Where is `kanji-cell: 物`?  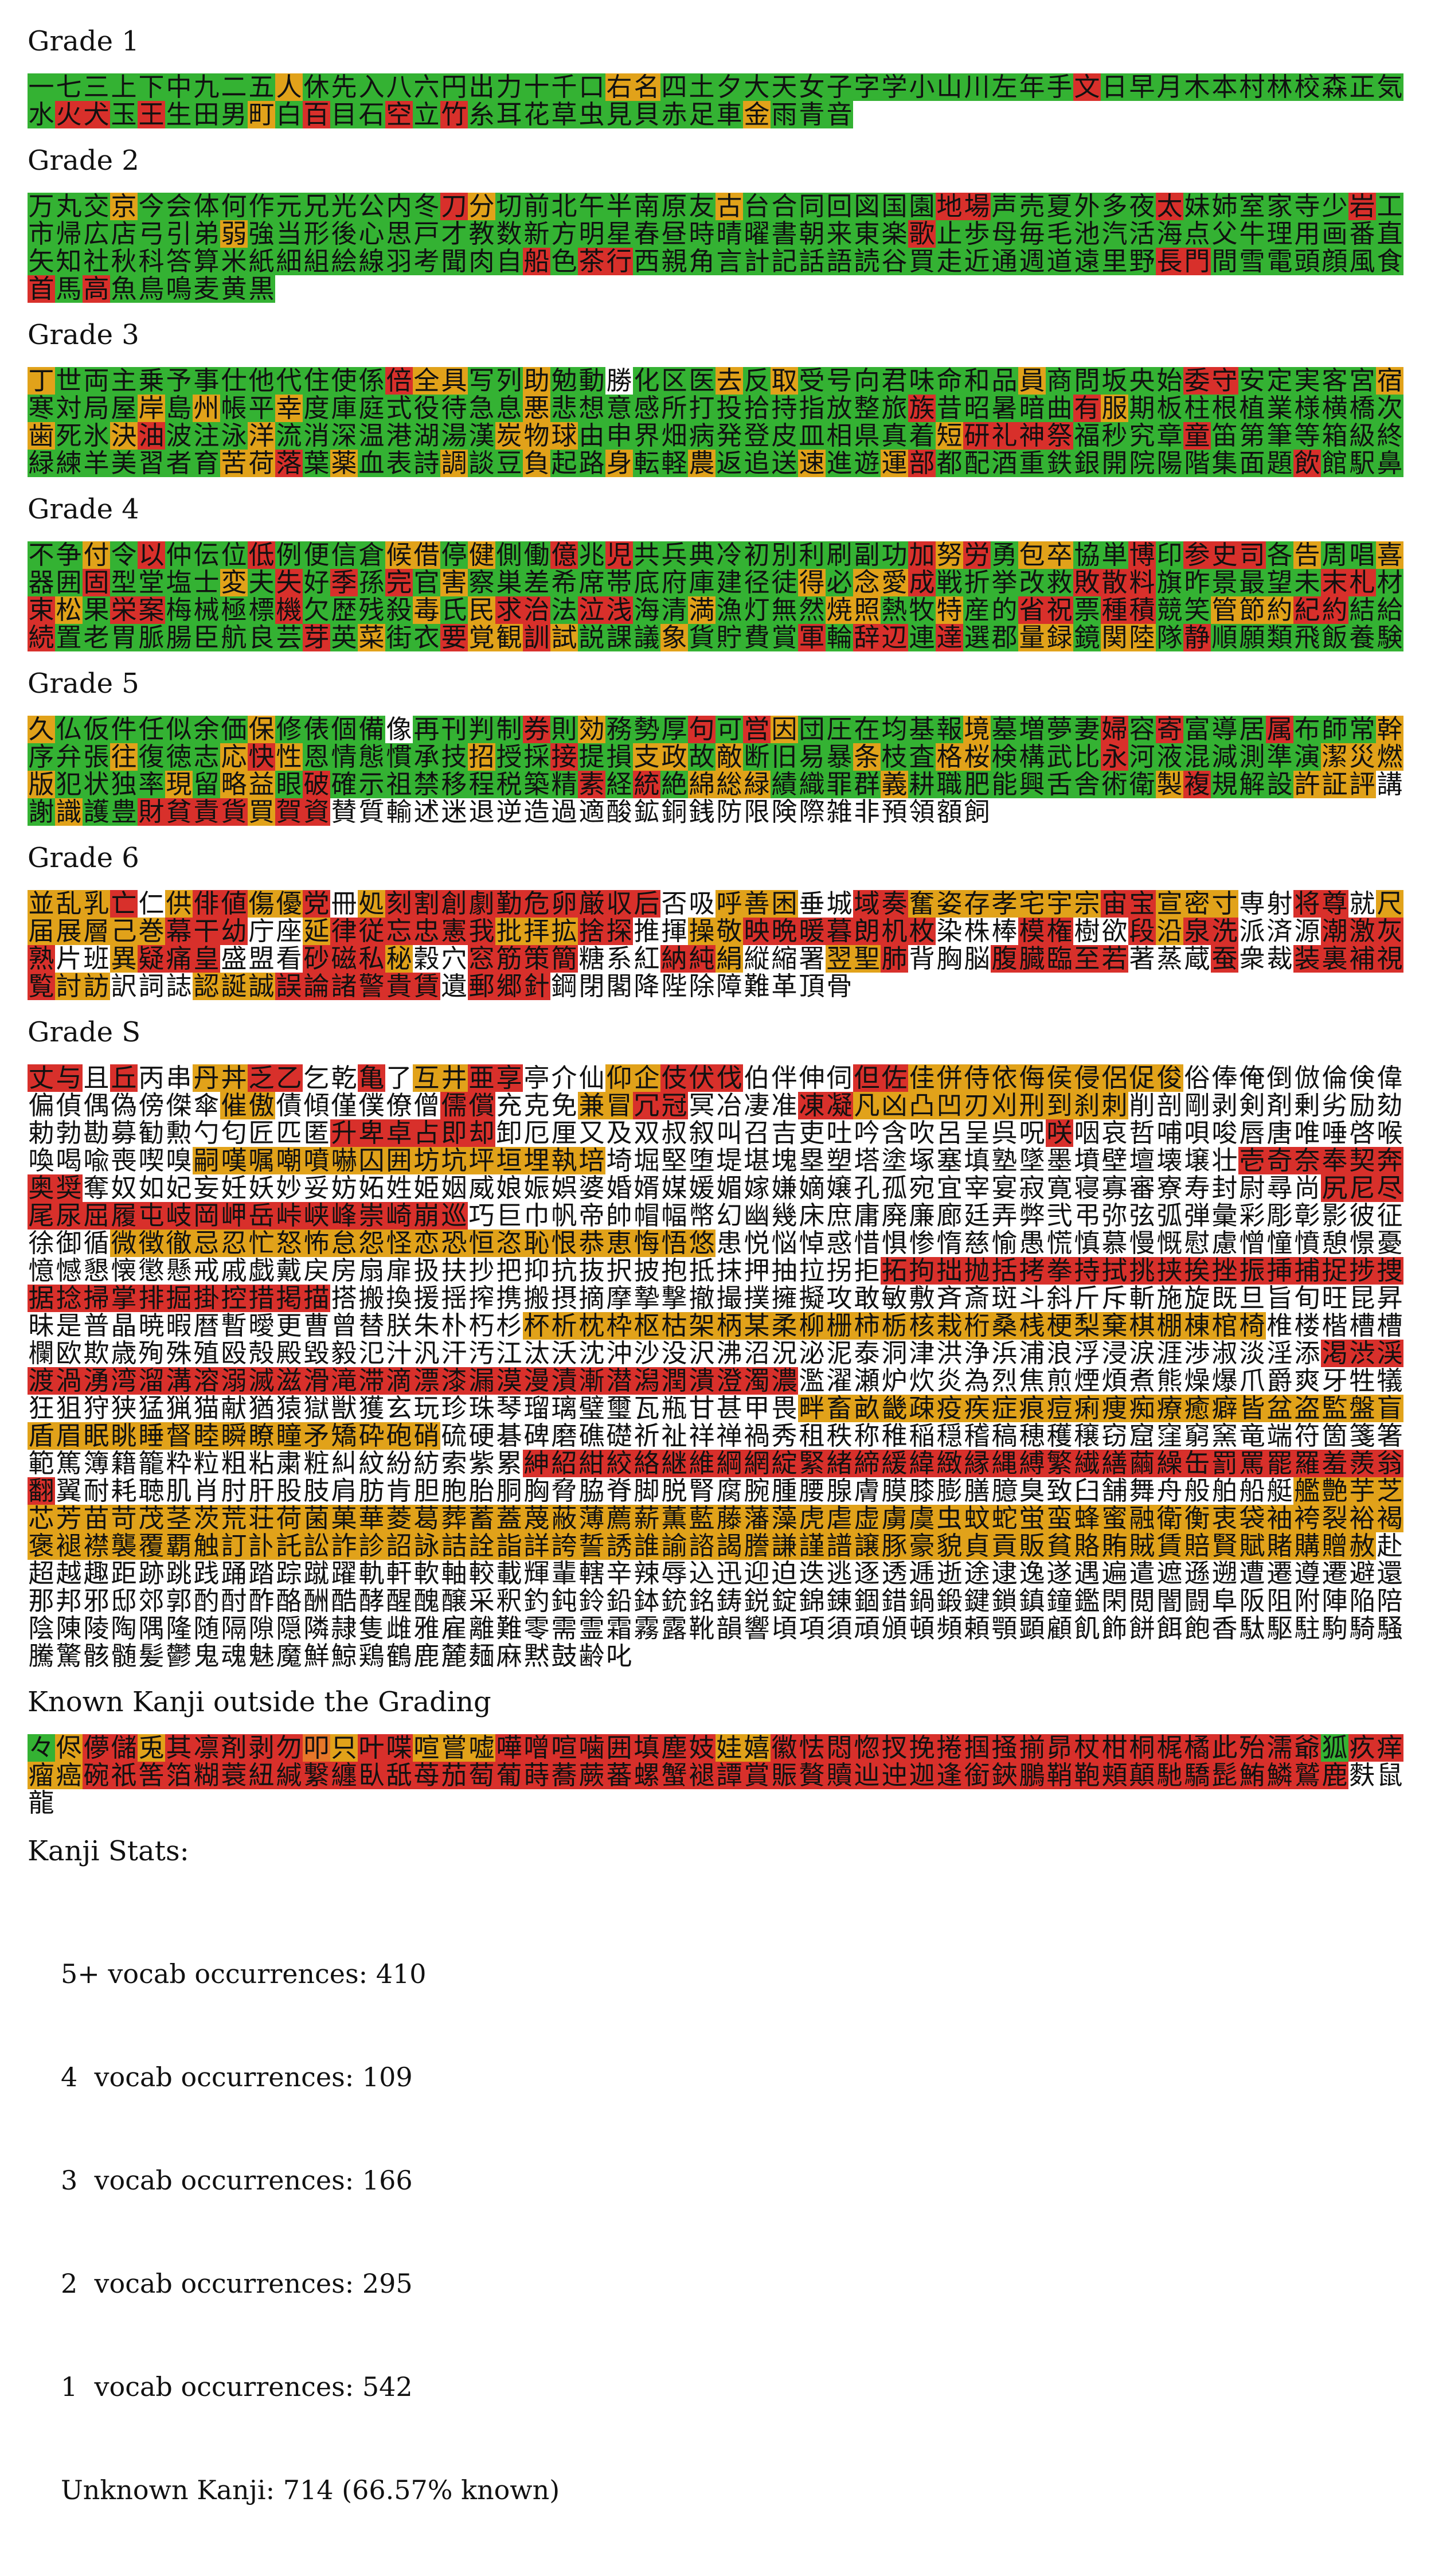 kanji-cell: 物 is located at coordinates (536, 436).